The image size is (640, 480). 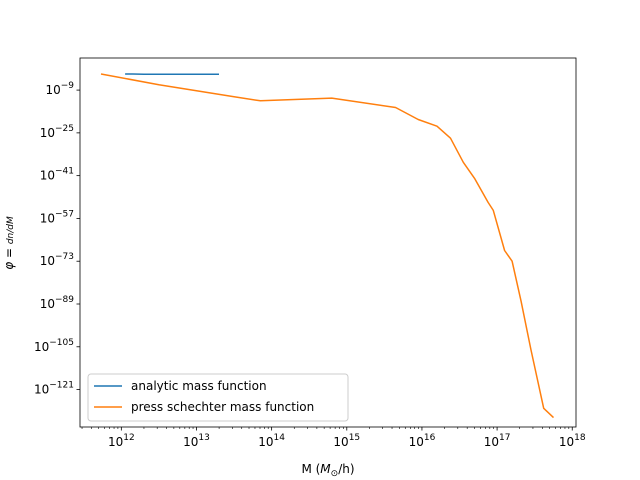 I want to click on x-tick-label: 1016, so click(x=422, y=441).